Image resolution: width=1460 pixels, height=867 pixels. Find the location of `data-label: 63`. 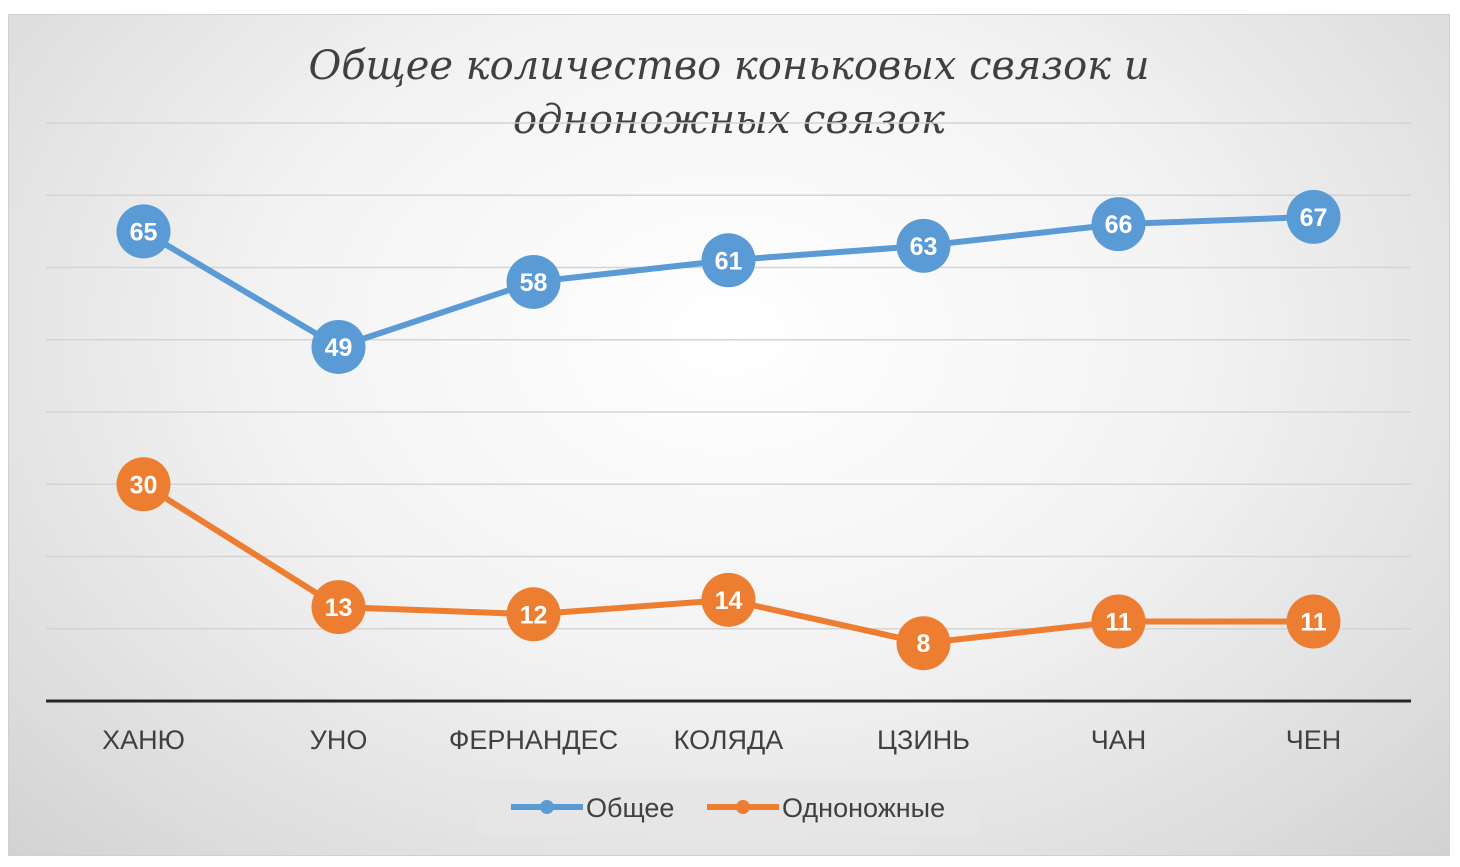

data-label: 63 is located at coordinates (924, 247).